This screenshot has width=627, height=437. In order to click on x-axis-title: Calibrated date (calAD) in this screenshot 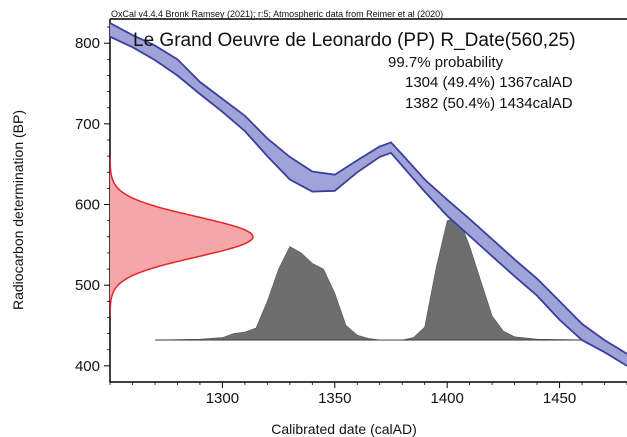, I will do `click(344, 429)`.